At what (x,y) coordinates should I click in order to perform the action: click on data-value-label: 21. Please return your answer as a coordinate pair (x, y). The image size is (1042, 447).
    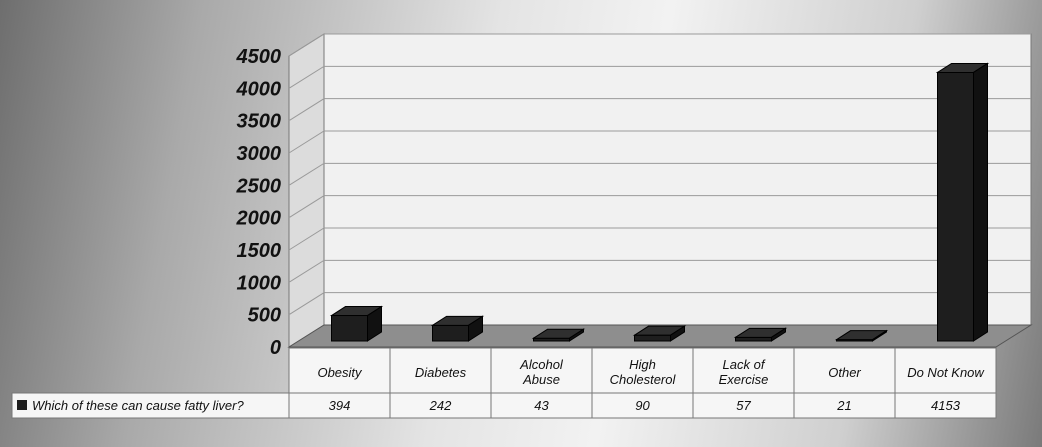
    Looking at the image, I should click on (843, 405).